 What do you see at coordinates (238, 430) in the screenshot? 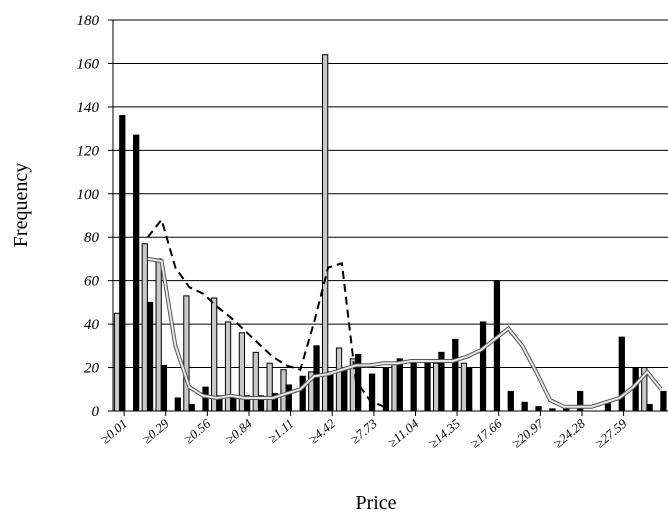
I see `x-tick-label: ≥0.84` at bounding box center [238, 430].